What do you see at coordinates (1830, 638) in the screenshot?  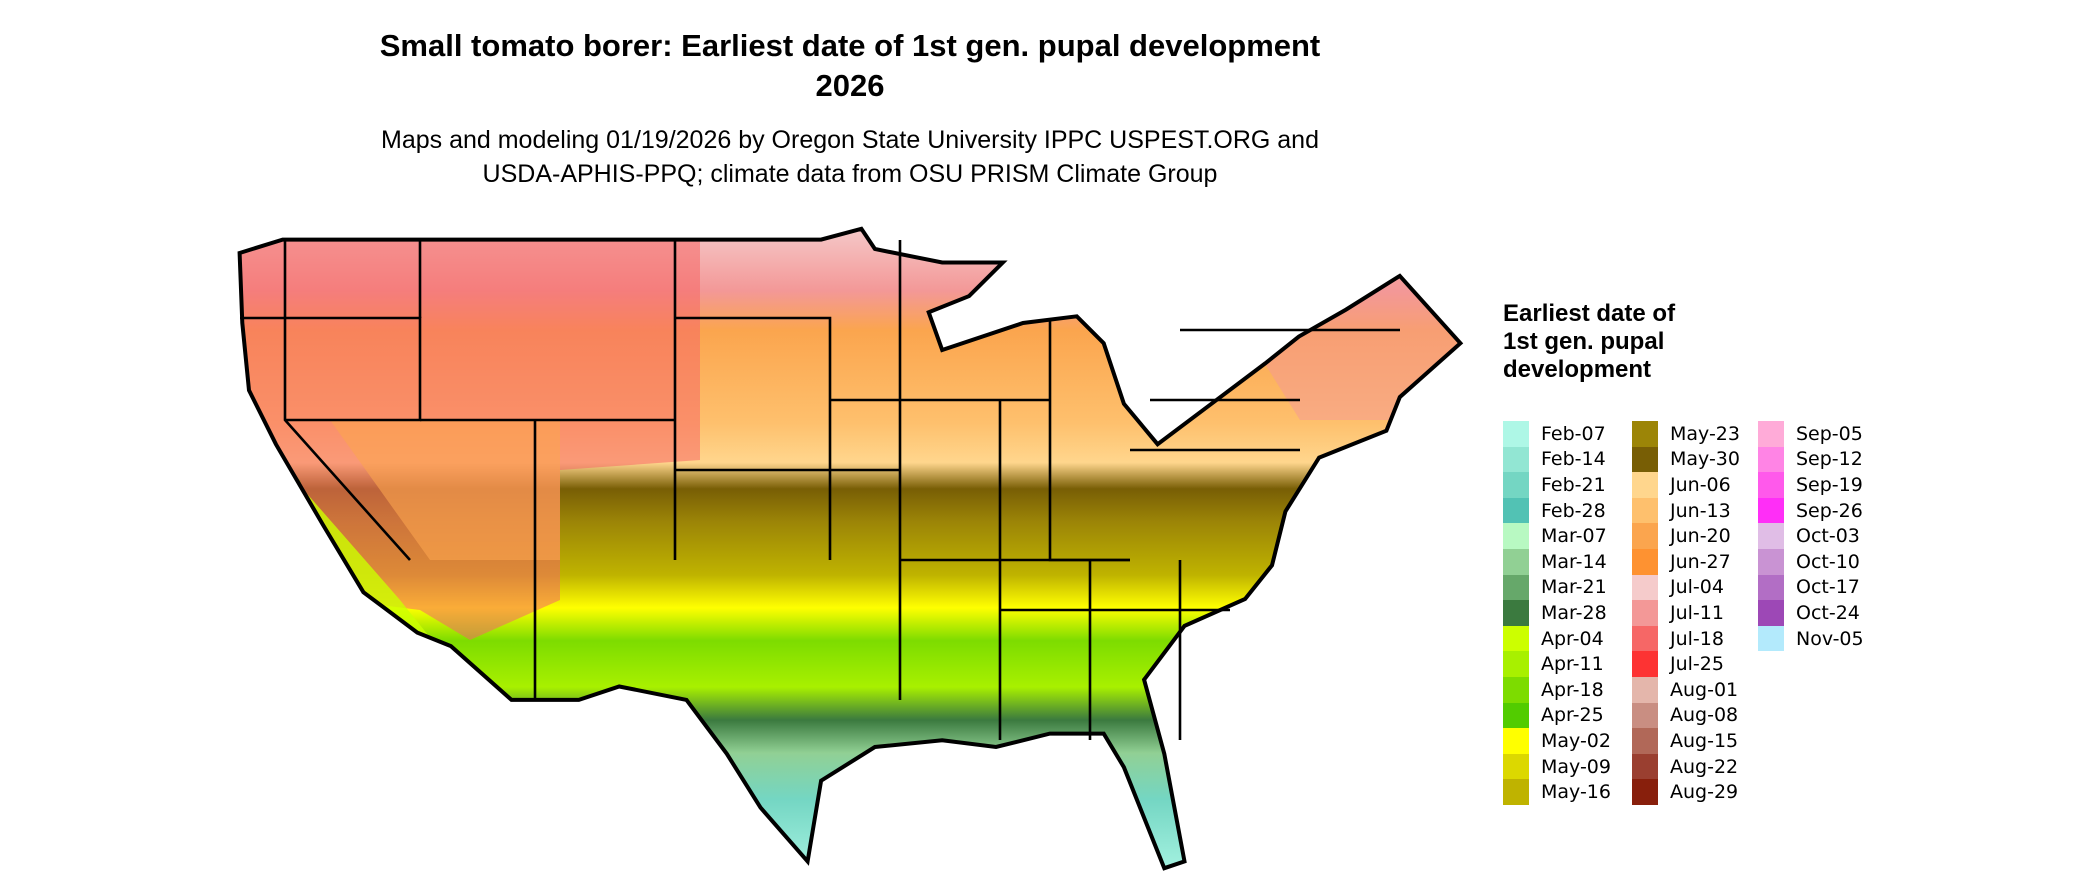 I see `legend-label: Nov-05` at bounding box center [1830, 638].